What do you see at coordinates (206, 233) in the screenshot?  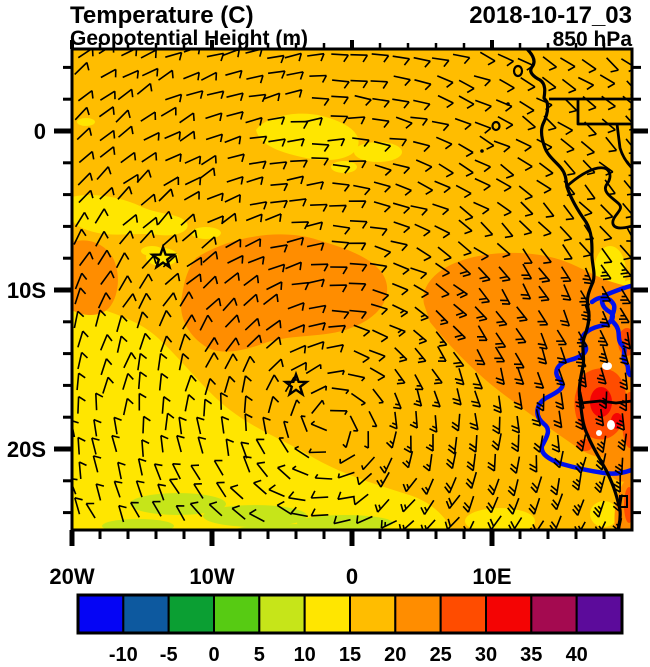 I see `temp-region-yellow-west-tongue` at bounding box center [206, 233].